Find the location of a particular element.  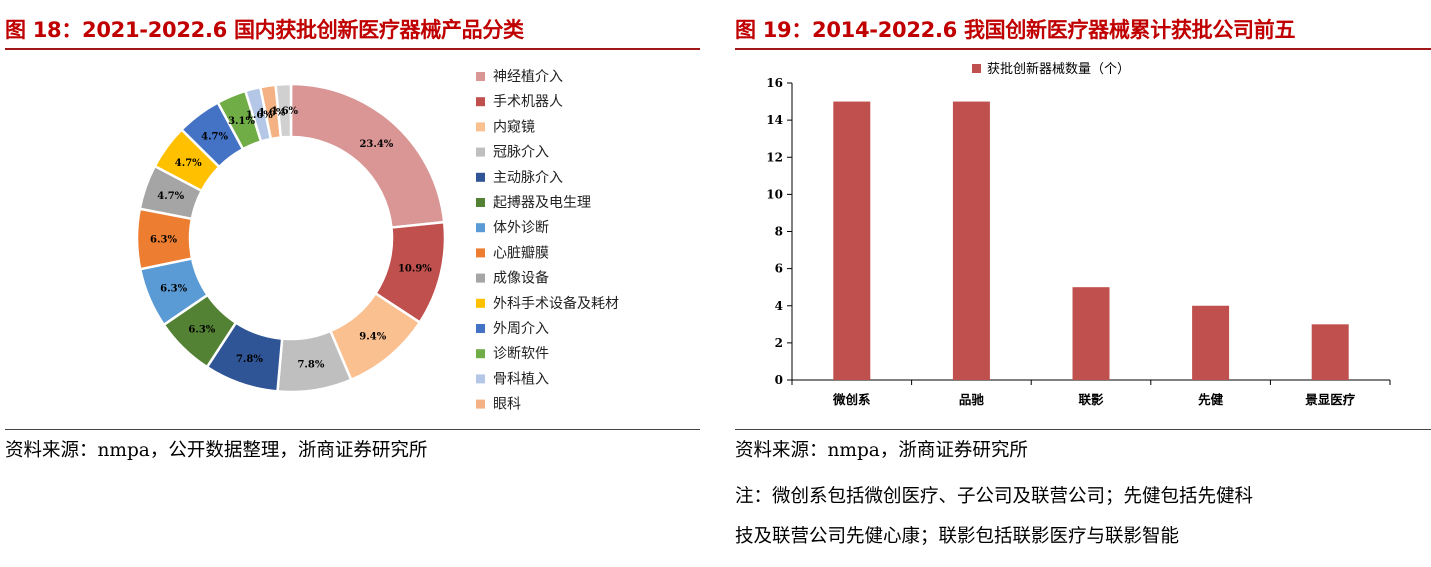

donut-legend-label-0: 神经植介入 is located at coordinates (528, 77).